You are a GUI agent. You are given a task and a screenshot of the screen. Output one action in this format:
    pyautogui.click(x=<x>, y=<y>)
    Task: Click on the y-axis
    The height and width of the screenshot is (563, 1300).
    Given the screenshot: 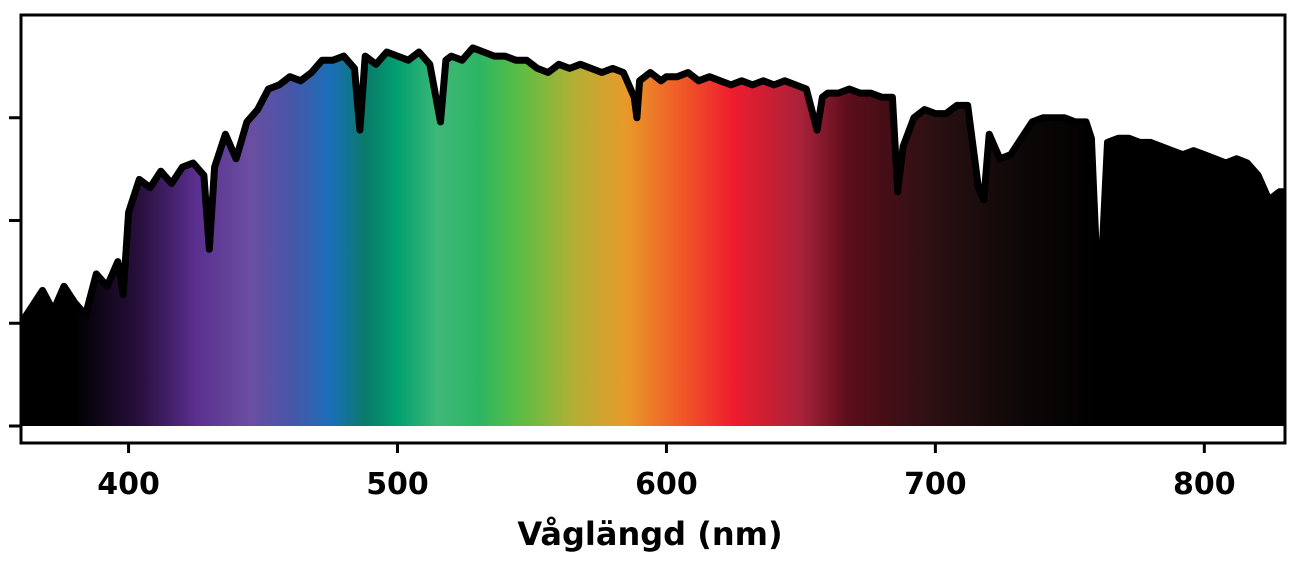 What is the action you would take?
    pyautogui.click(x=15, y=272)
    